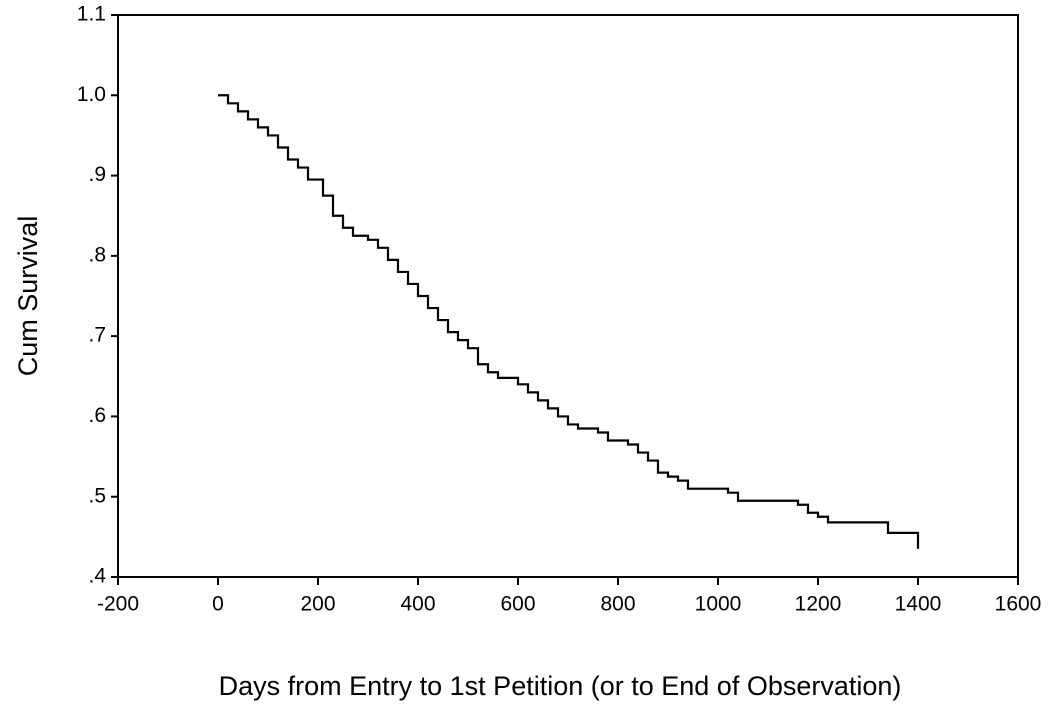 This screenshot has height=711, width=1051. Describe the element at coordinates (617, 604) in the screenshot. I see `x-tick-label: 800` at that location.